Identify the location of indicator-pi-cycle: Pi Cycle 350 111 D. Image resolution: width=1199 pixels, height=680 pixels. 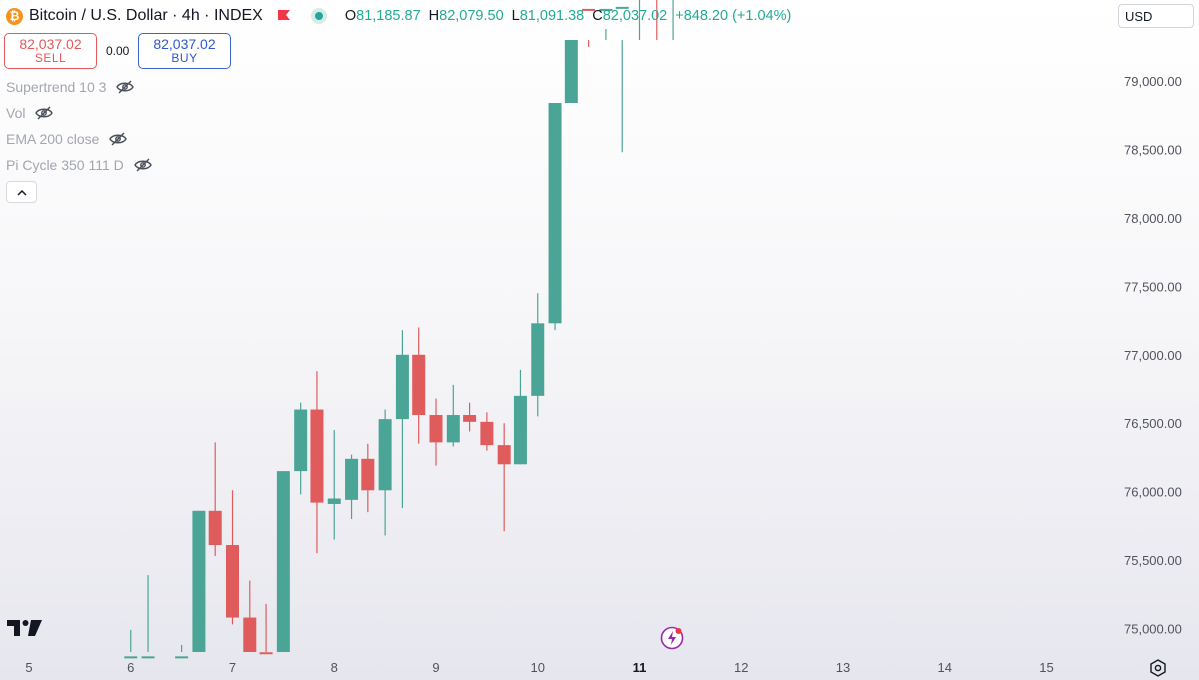
(79, 165).